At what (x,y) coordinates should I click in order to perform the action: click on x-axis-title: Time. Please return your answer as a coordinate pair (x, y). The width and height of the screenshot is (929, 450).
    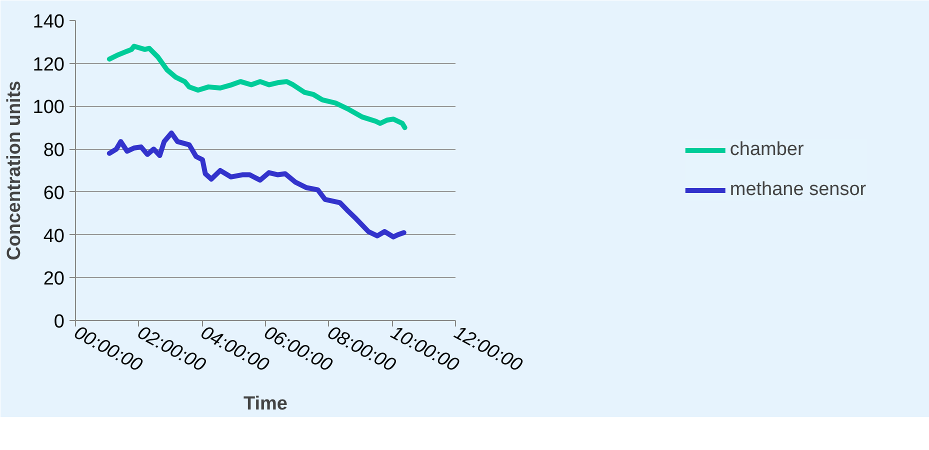
    Looking at the image, I should click on (266, 403).